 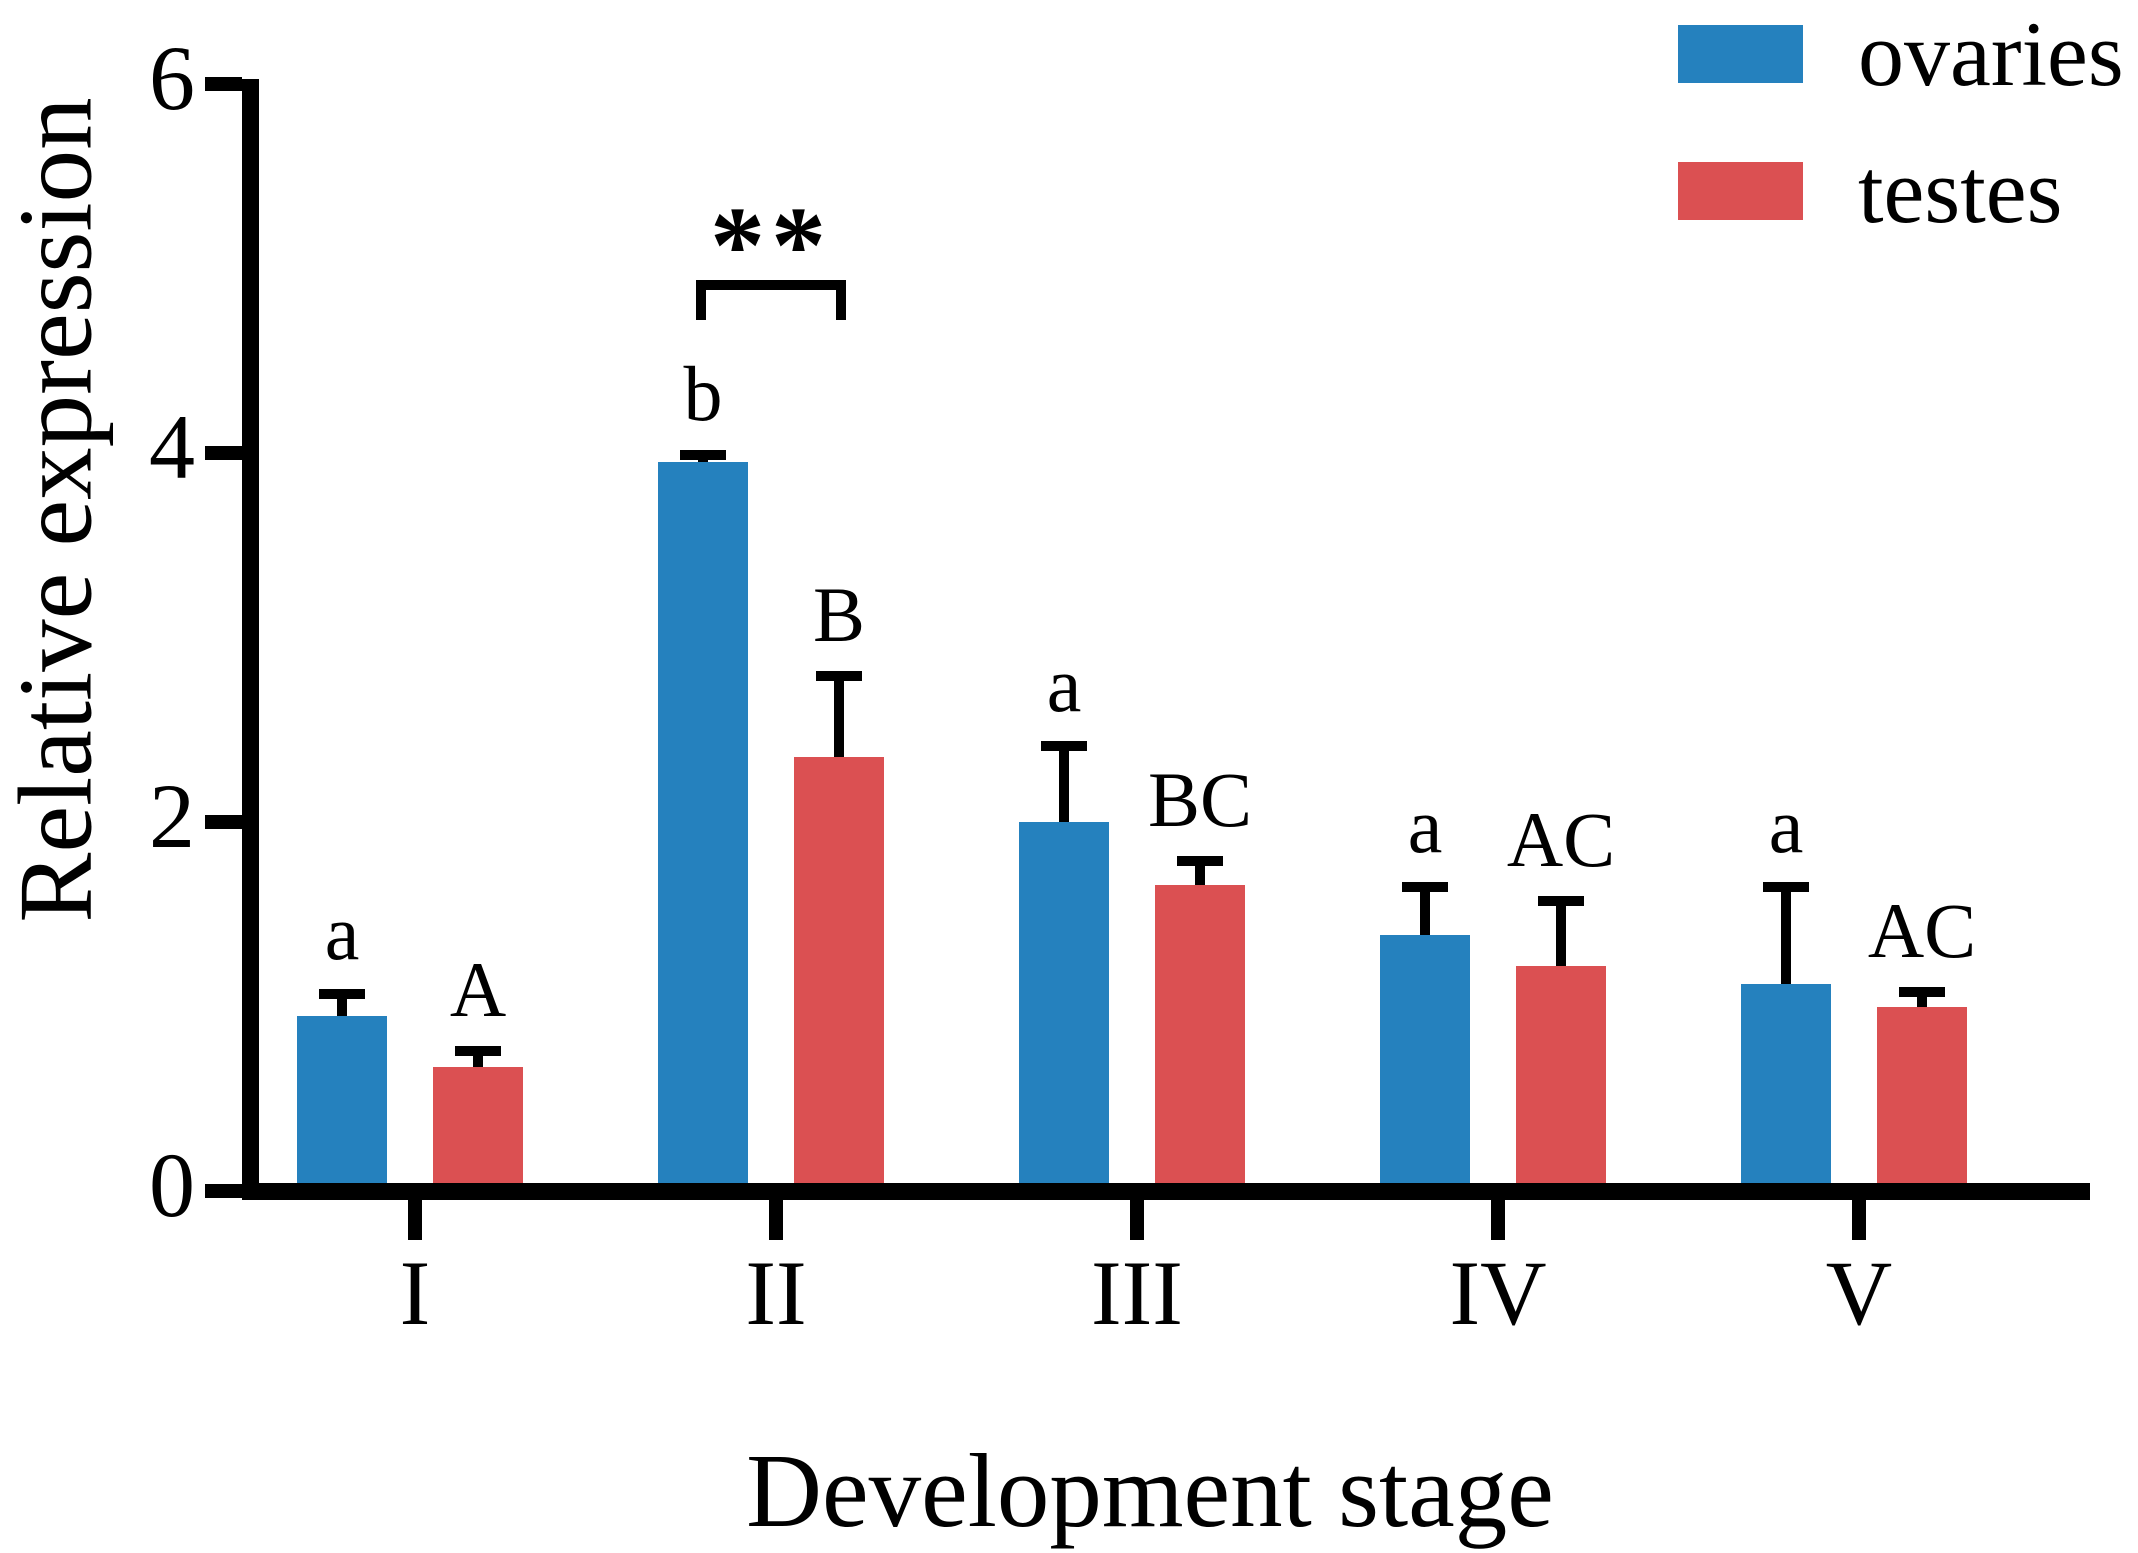 What do you see at coordinates (172, 447) in the screenshot?
I see `y-tick-label-4: 4` at bounding box center [172, 447].